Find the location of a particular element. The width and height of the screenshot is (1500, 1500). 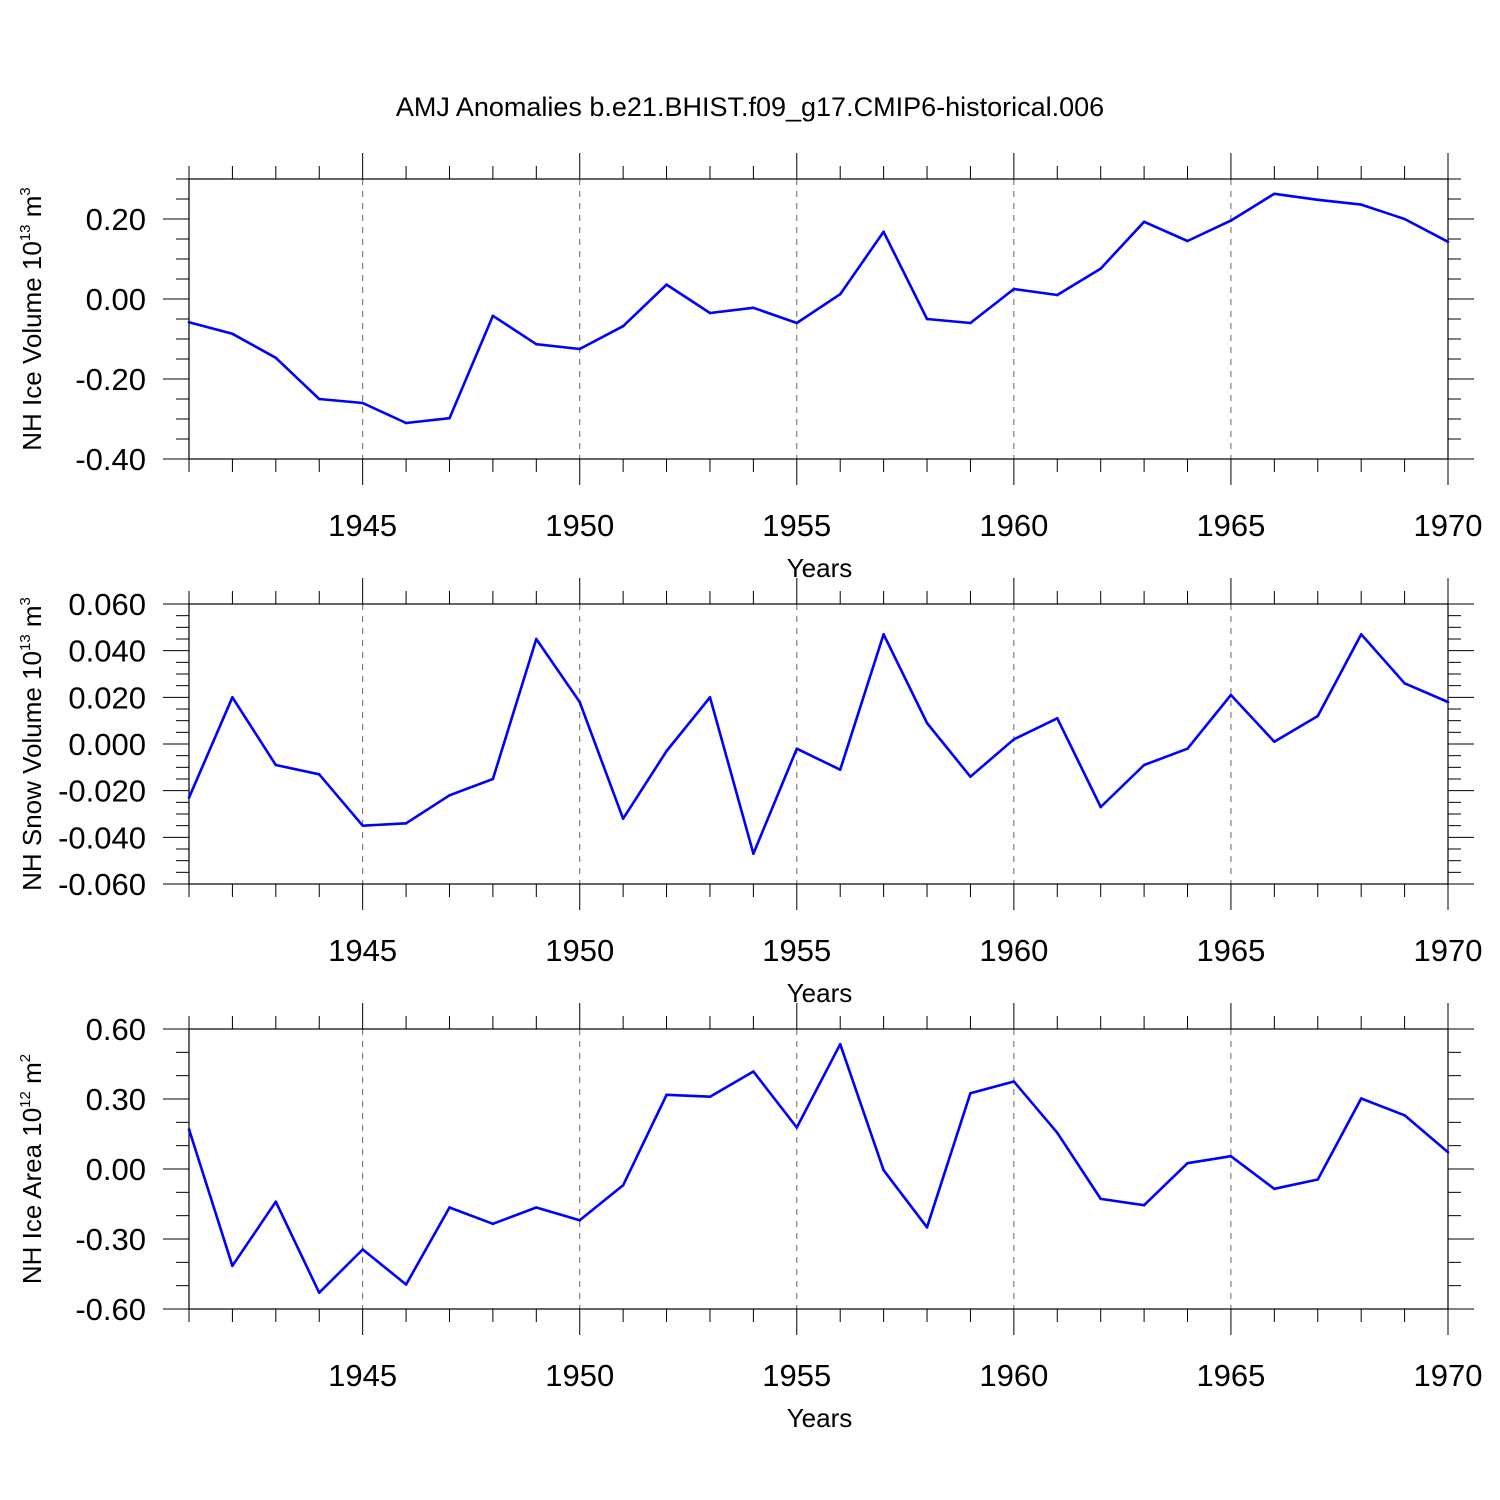

y-axis-title: NH Ice Area 1012 m2 is located at coordinates (32, 1169).